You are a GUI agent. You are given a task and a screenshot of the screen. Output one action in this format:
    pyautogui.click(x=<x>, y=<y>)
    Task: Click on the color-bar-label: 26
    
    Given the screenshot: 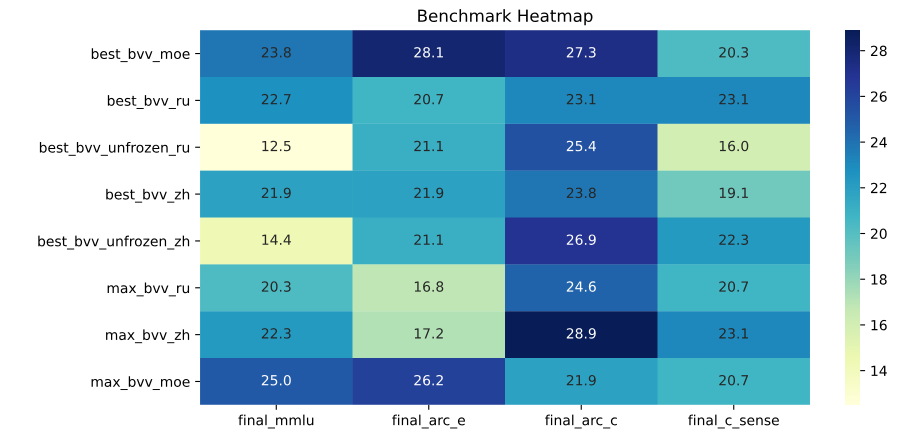 What is the action you would take?
    pyautogui.click(x=878, y=96)
    